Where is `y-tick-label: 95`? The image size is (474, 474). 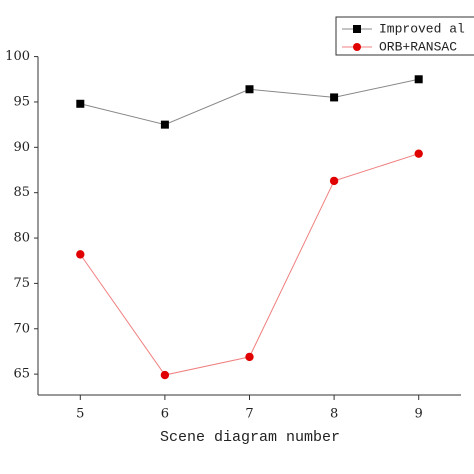 y-tick-label: 95 is located at coordinates (21, 101).